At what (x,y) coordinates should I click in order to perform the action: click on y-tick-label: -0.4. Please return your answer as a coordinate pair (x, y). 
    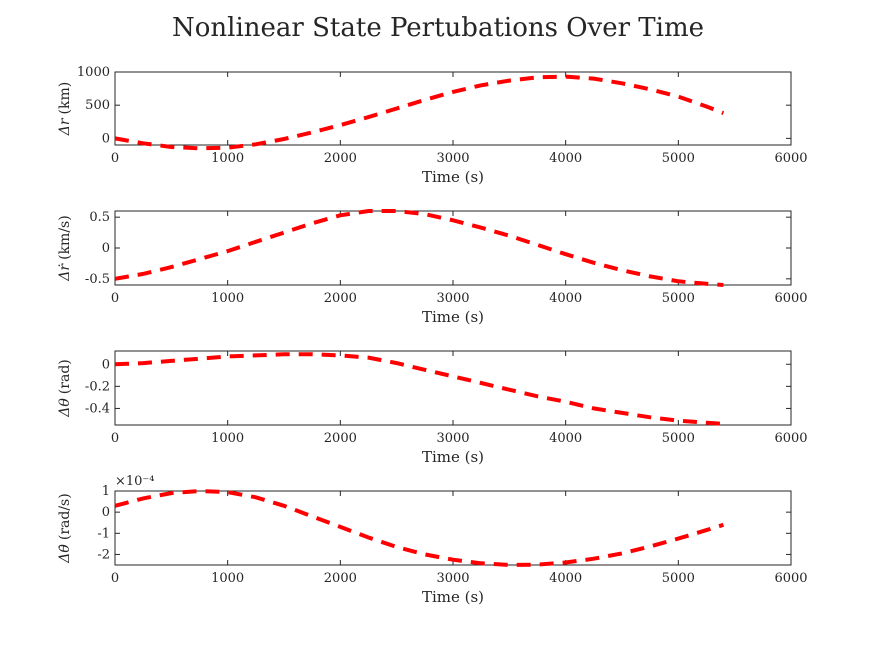
    Looking at the image, I should click on (97, 408).